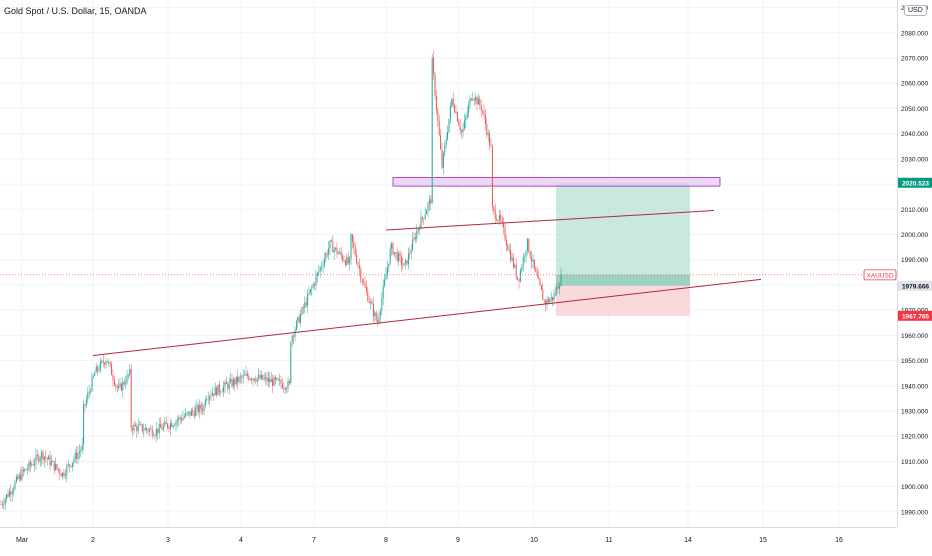 The width and height of the screenshot is (932, 556). I want to click on price-tick-label: 2030.000, so click(914, 159).